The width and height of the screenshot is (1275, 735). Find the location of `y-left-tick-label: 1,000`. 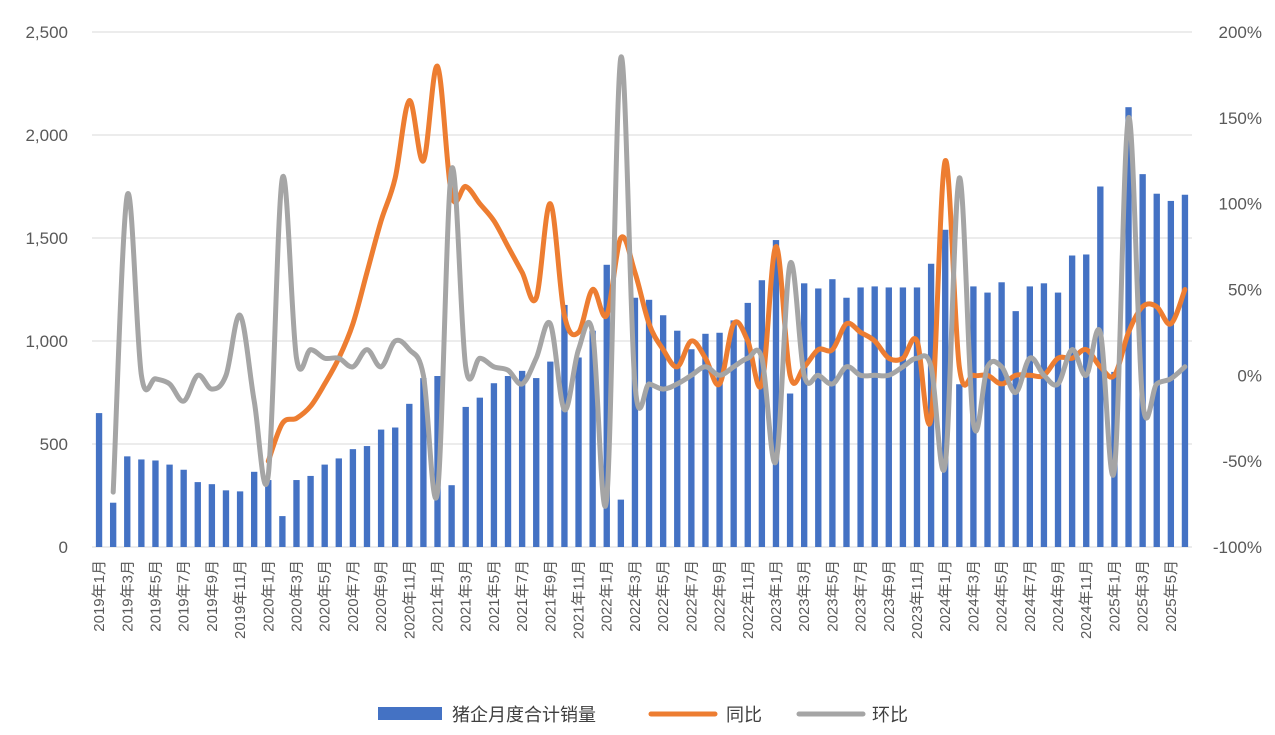

y-left-tick-label: 1,000 is located at coordinates (46, 341).